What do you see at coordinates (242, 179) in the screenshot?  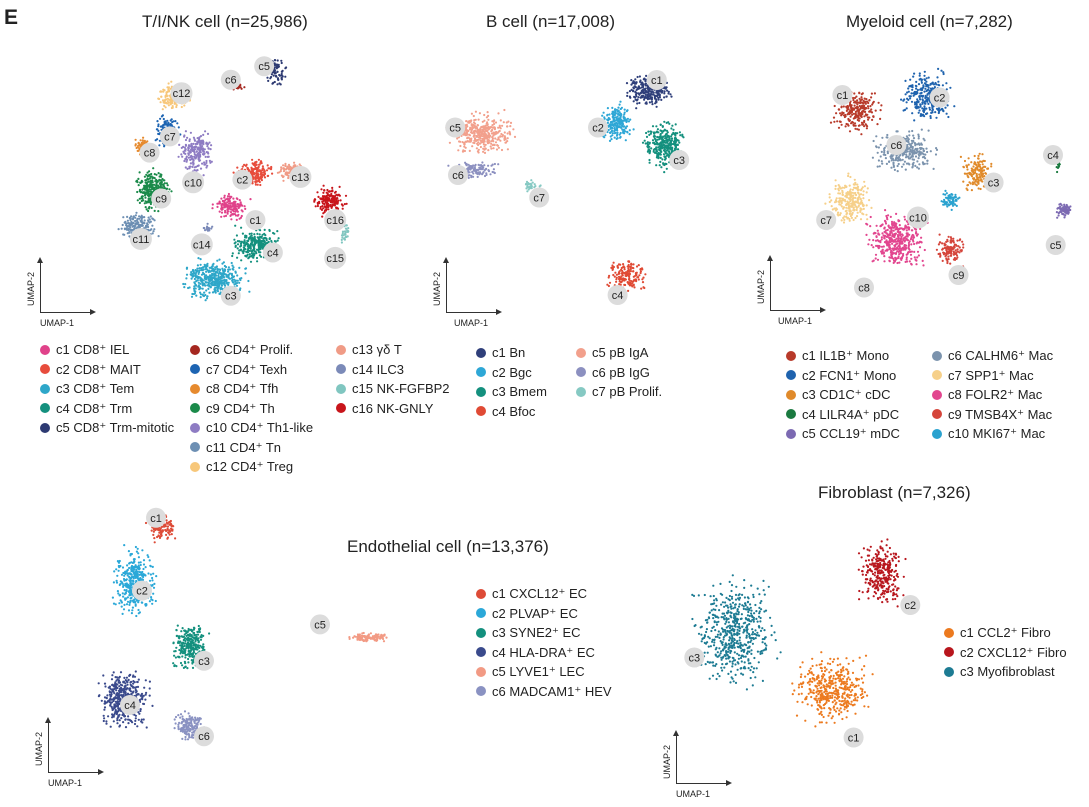 I see `cluster-marker-c2: c2` at bounding box center [242, 179].